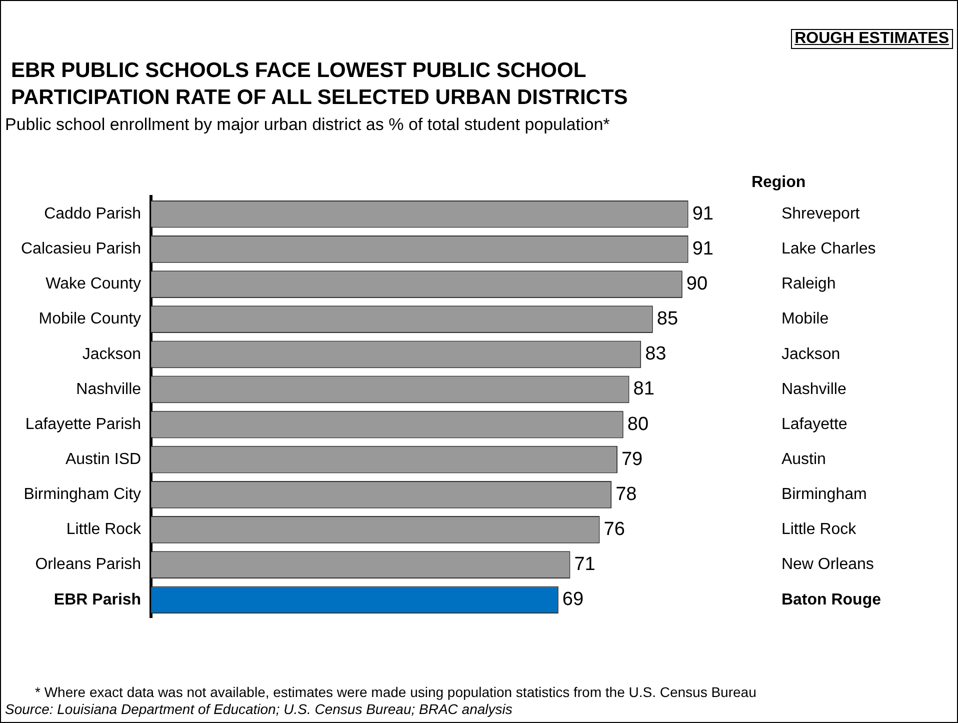  I want to click on y2-axis-title: Region, so click(778, 183).